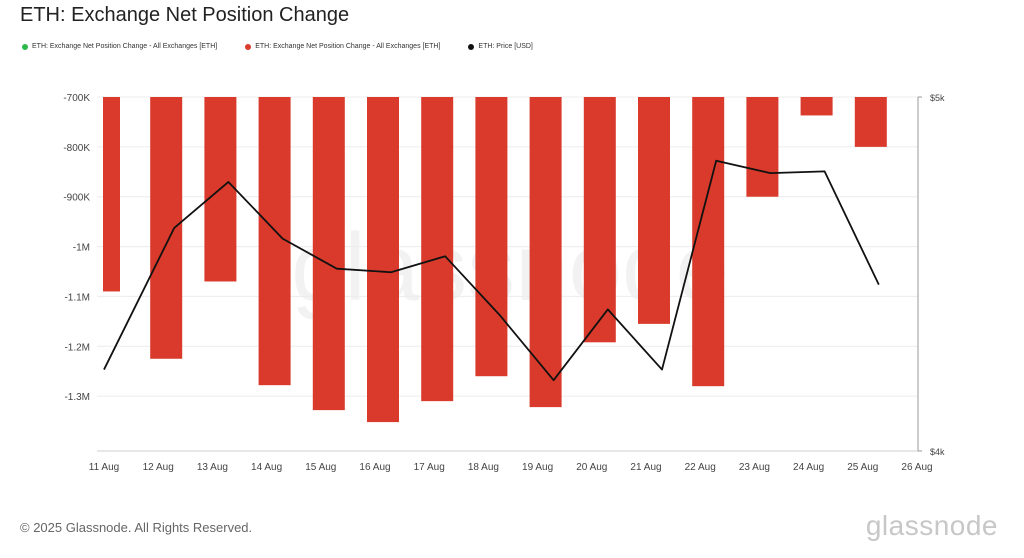 The width and height of the screenshot is (1024, 558). I want to click on x-tick-label: 22 Aug, so click(700, 467).